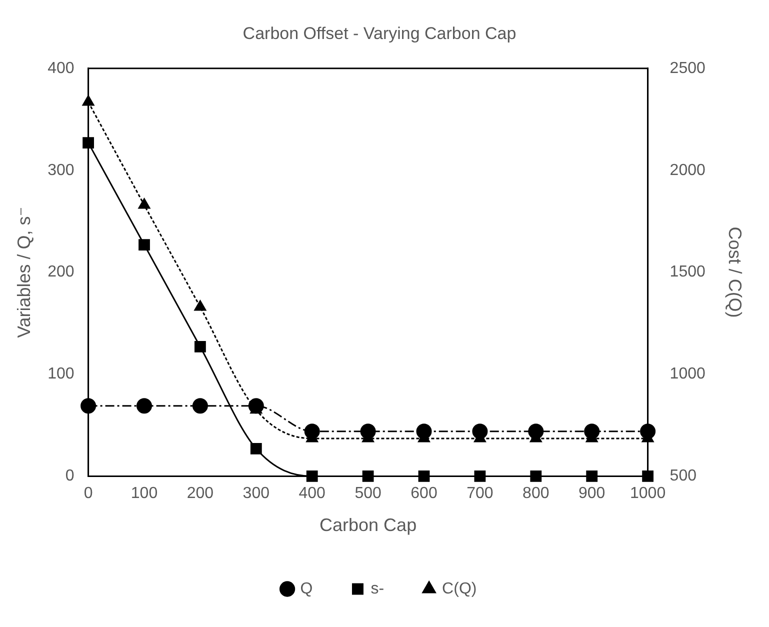 The width and height of the screenshot is (769, 627). I want to click on chart-title: Carbon Offset - Varying Carbon Cap, so click(379, 33).